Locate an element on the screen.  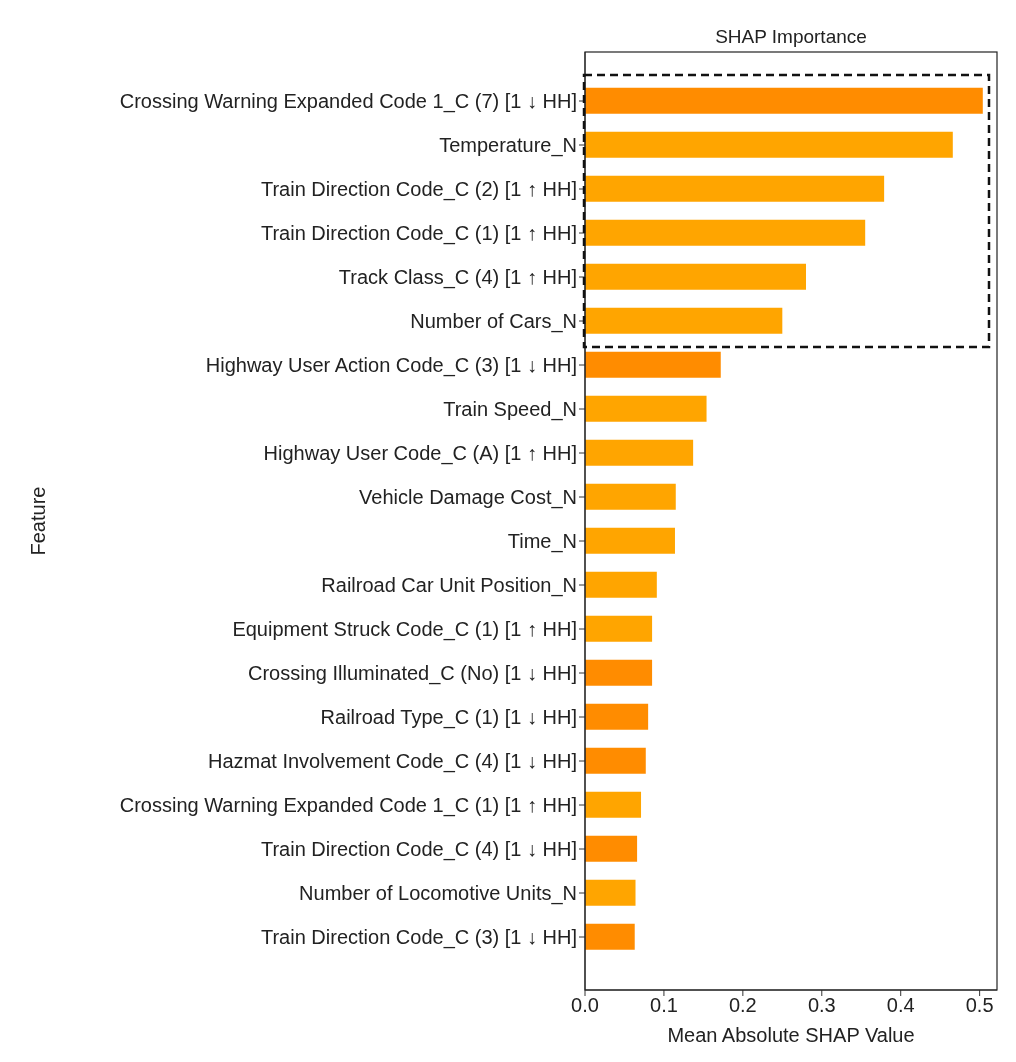
y-tick-label: Train Direction Code_C (3) [1 ↓ HH] is located at coordinates (418, 938).